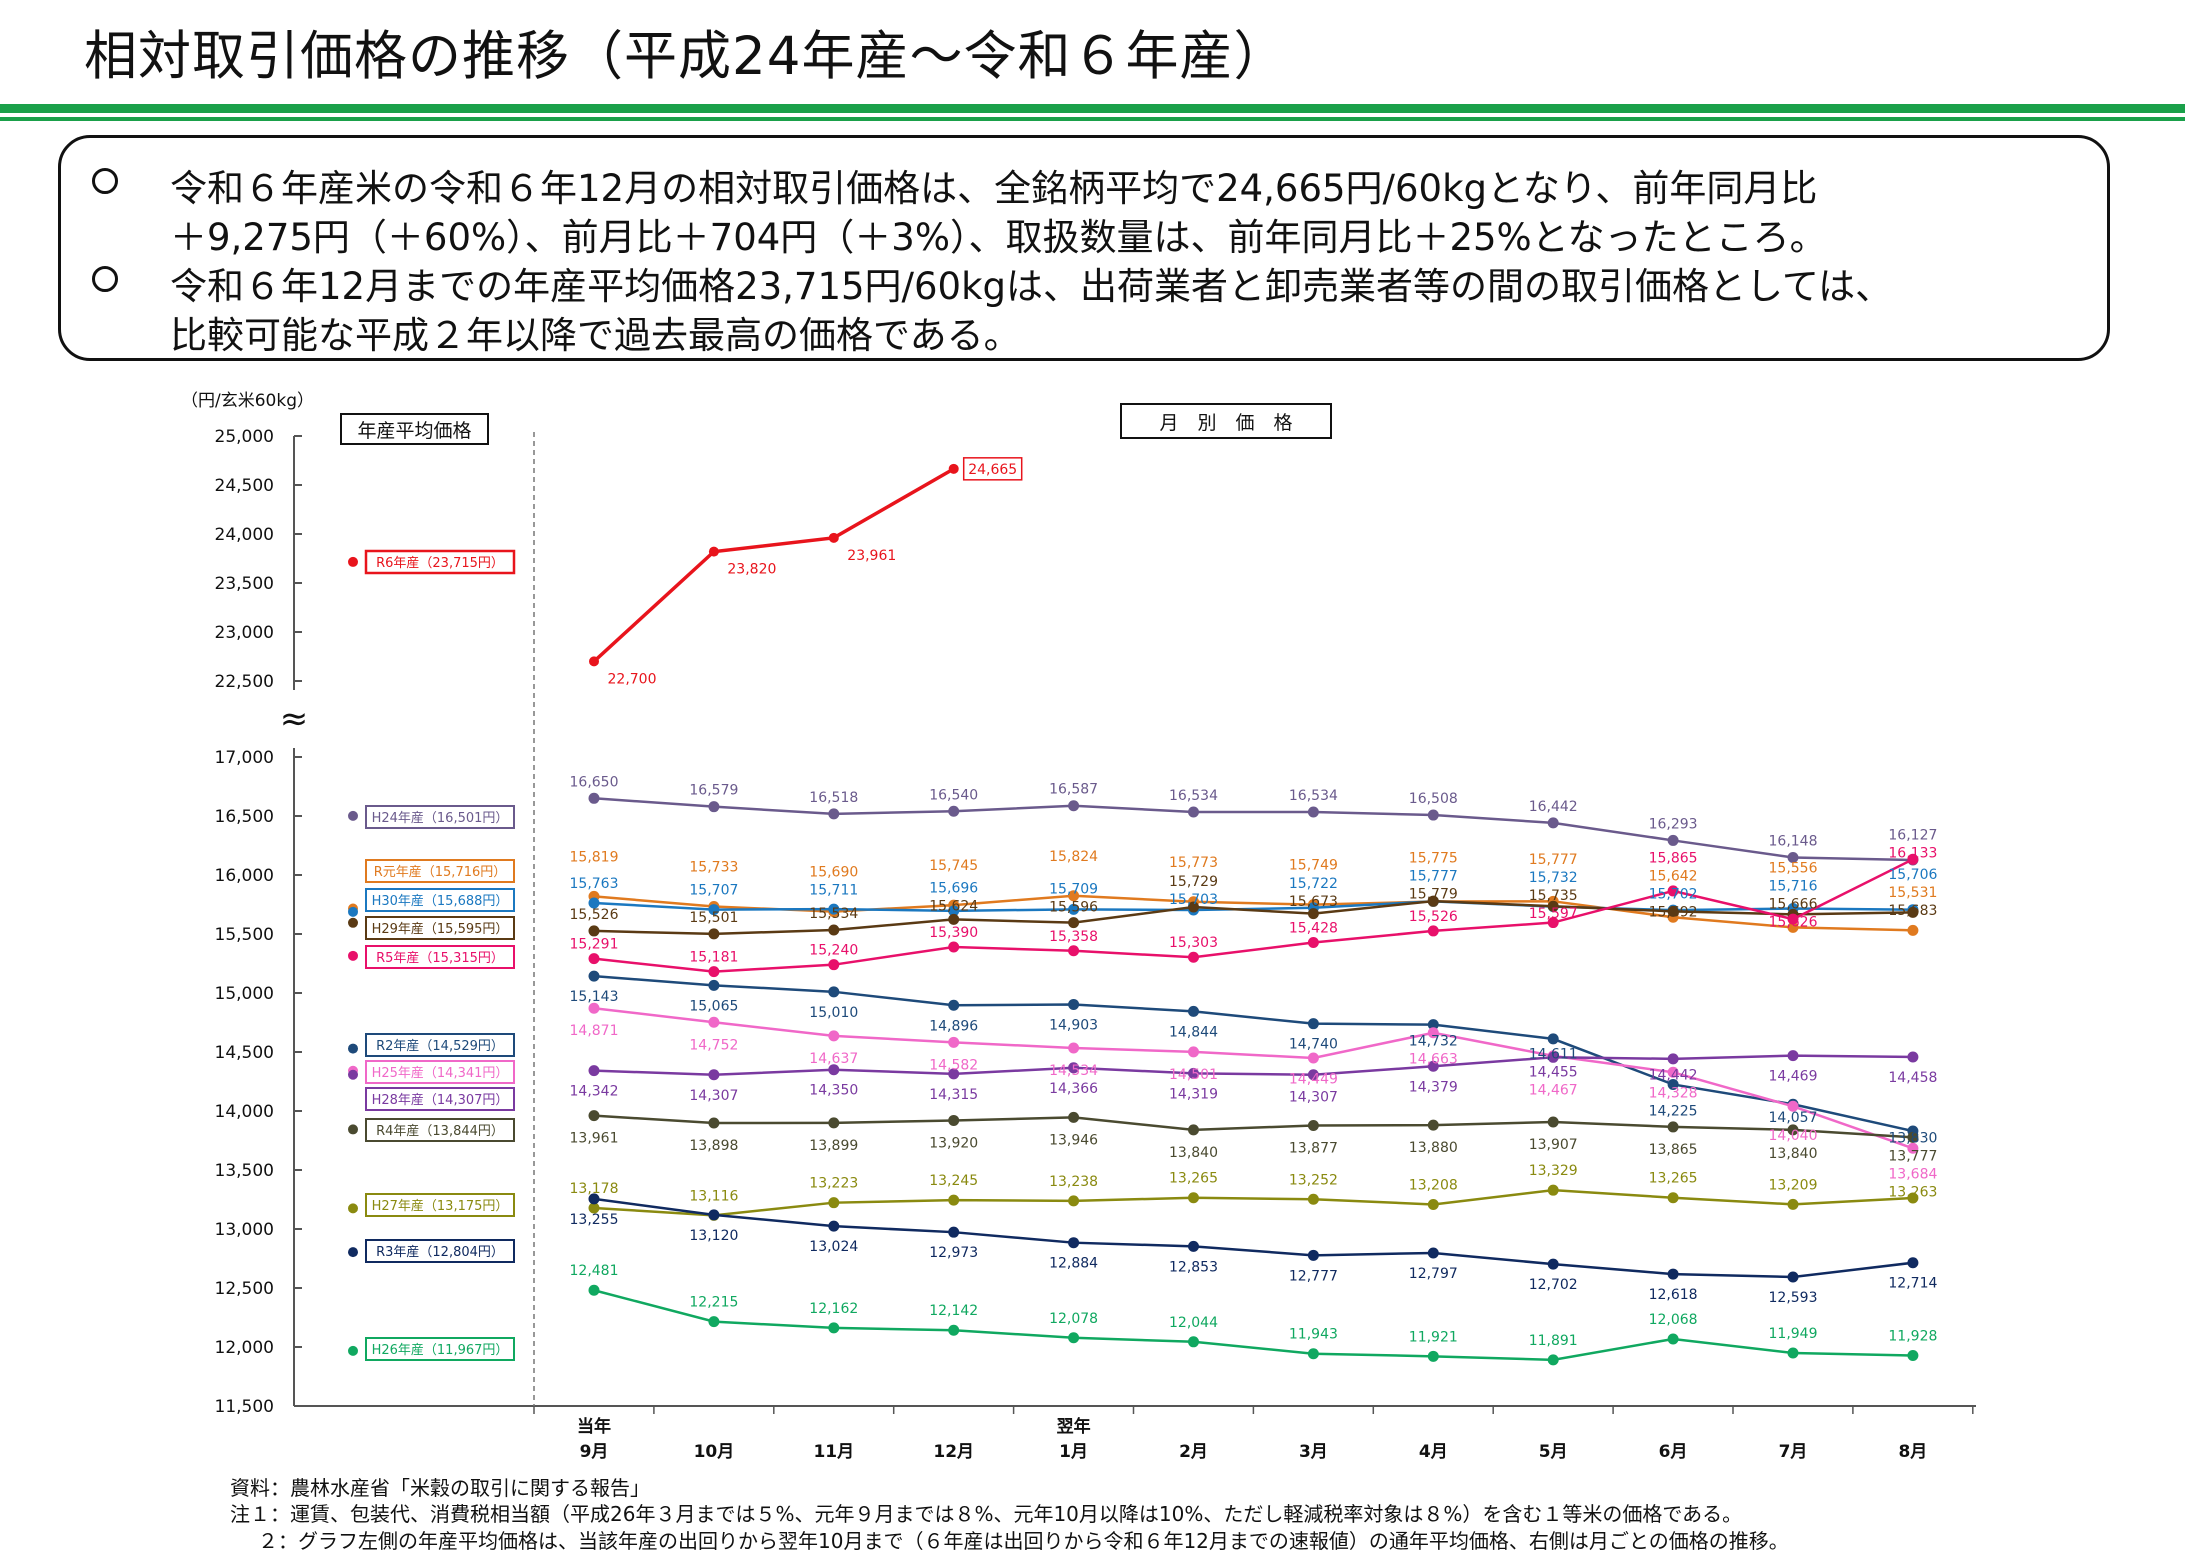  What do you see at coordinates (594, 782) in the screenshot?
I see `data-label: 16,650` at bounding box center [594, 782].